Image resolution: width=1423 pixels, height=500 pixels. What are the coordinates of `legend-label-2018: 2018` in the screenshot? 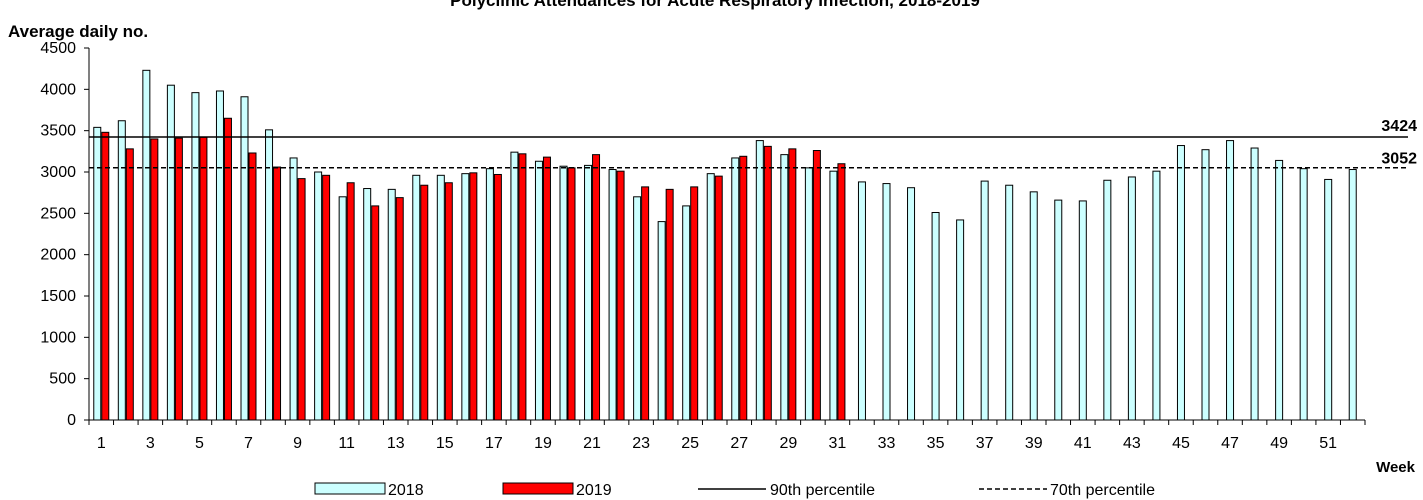 It's located at (406, 490).